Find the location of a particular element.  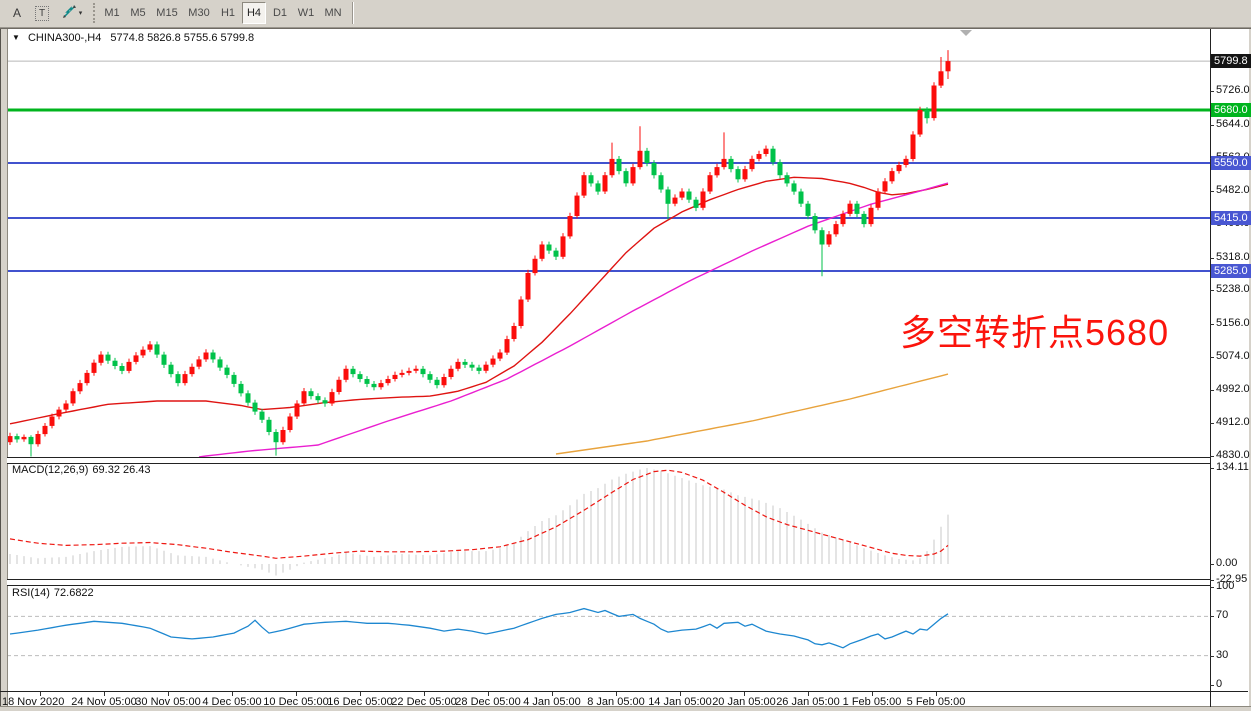

time-tick-label: 8 Jan 05:00 is located at coordinates (616, 702).